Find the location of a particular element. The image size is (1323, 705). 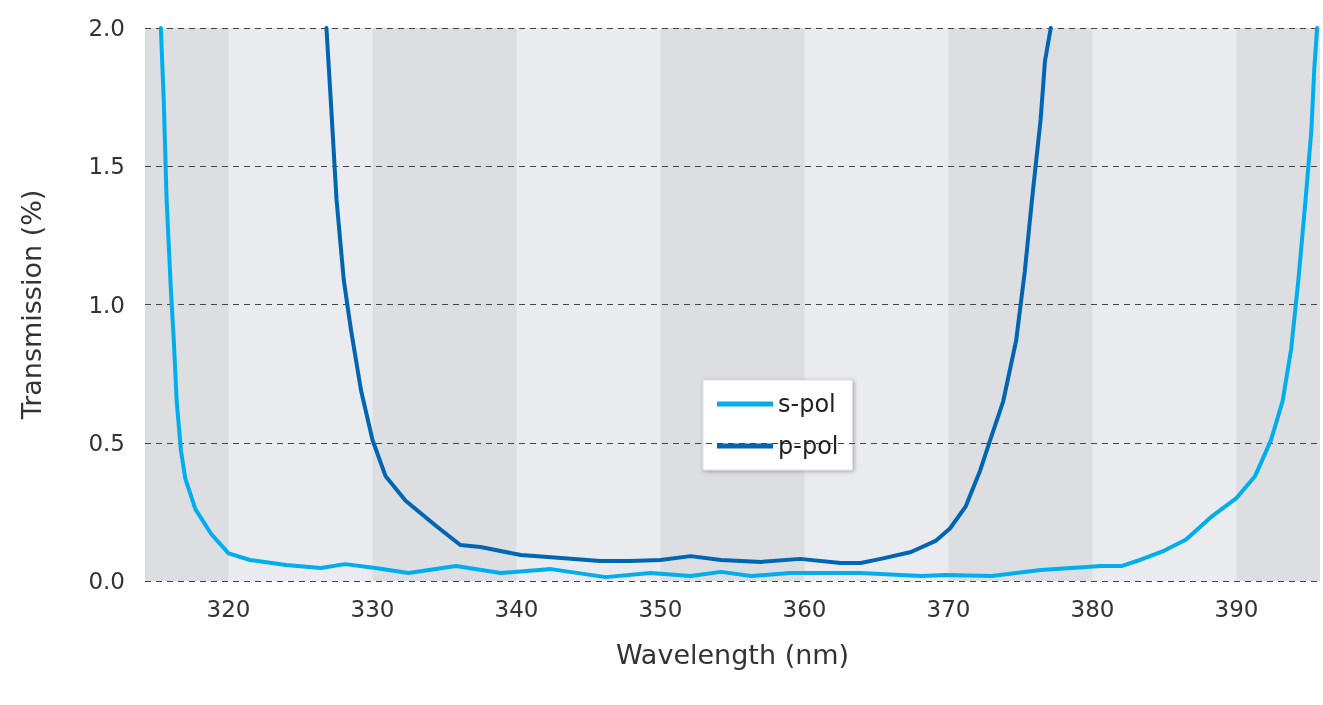

x-tick-label: 390 is located at coordinates (1236, 608).